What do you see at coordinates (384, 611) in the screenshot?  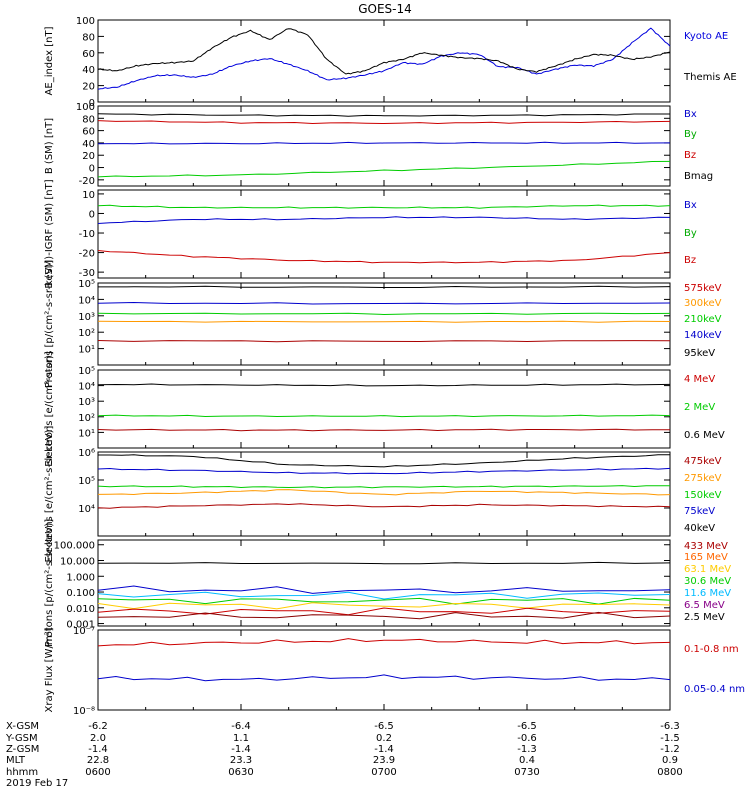 I see `series-line-6-5-mev` at bounding box center [384, 611].